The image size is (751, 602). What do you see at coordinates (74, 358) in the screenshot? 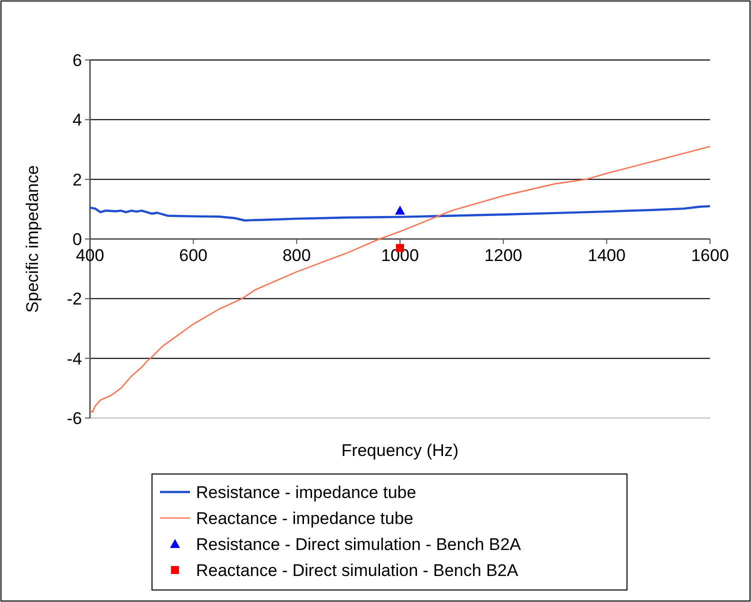
I see `y-tick-label: -4` at bounding box center [74, 358].